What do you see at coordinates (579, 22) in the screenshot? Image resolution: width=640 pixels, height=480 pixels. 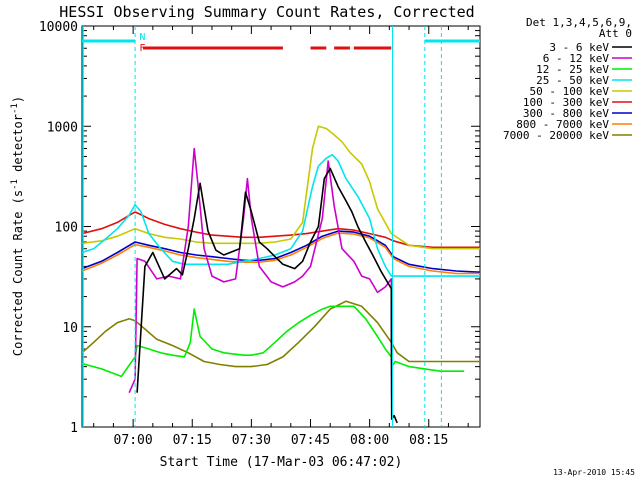 I see `legend-header-line1: Det 1,3,4,5,6,9,` at bounding box center [579, 22].